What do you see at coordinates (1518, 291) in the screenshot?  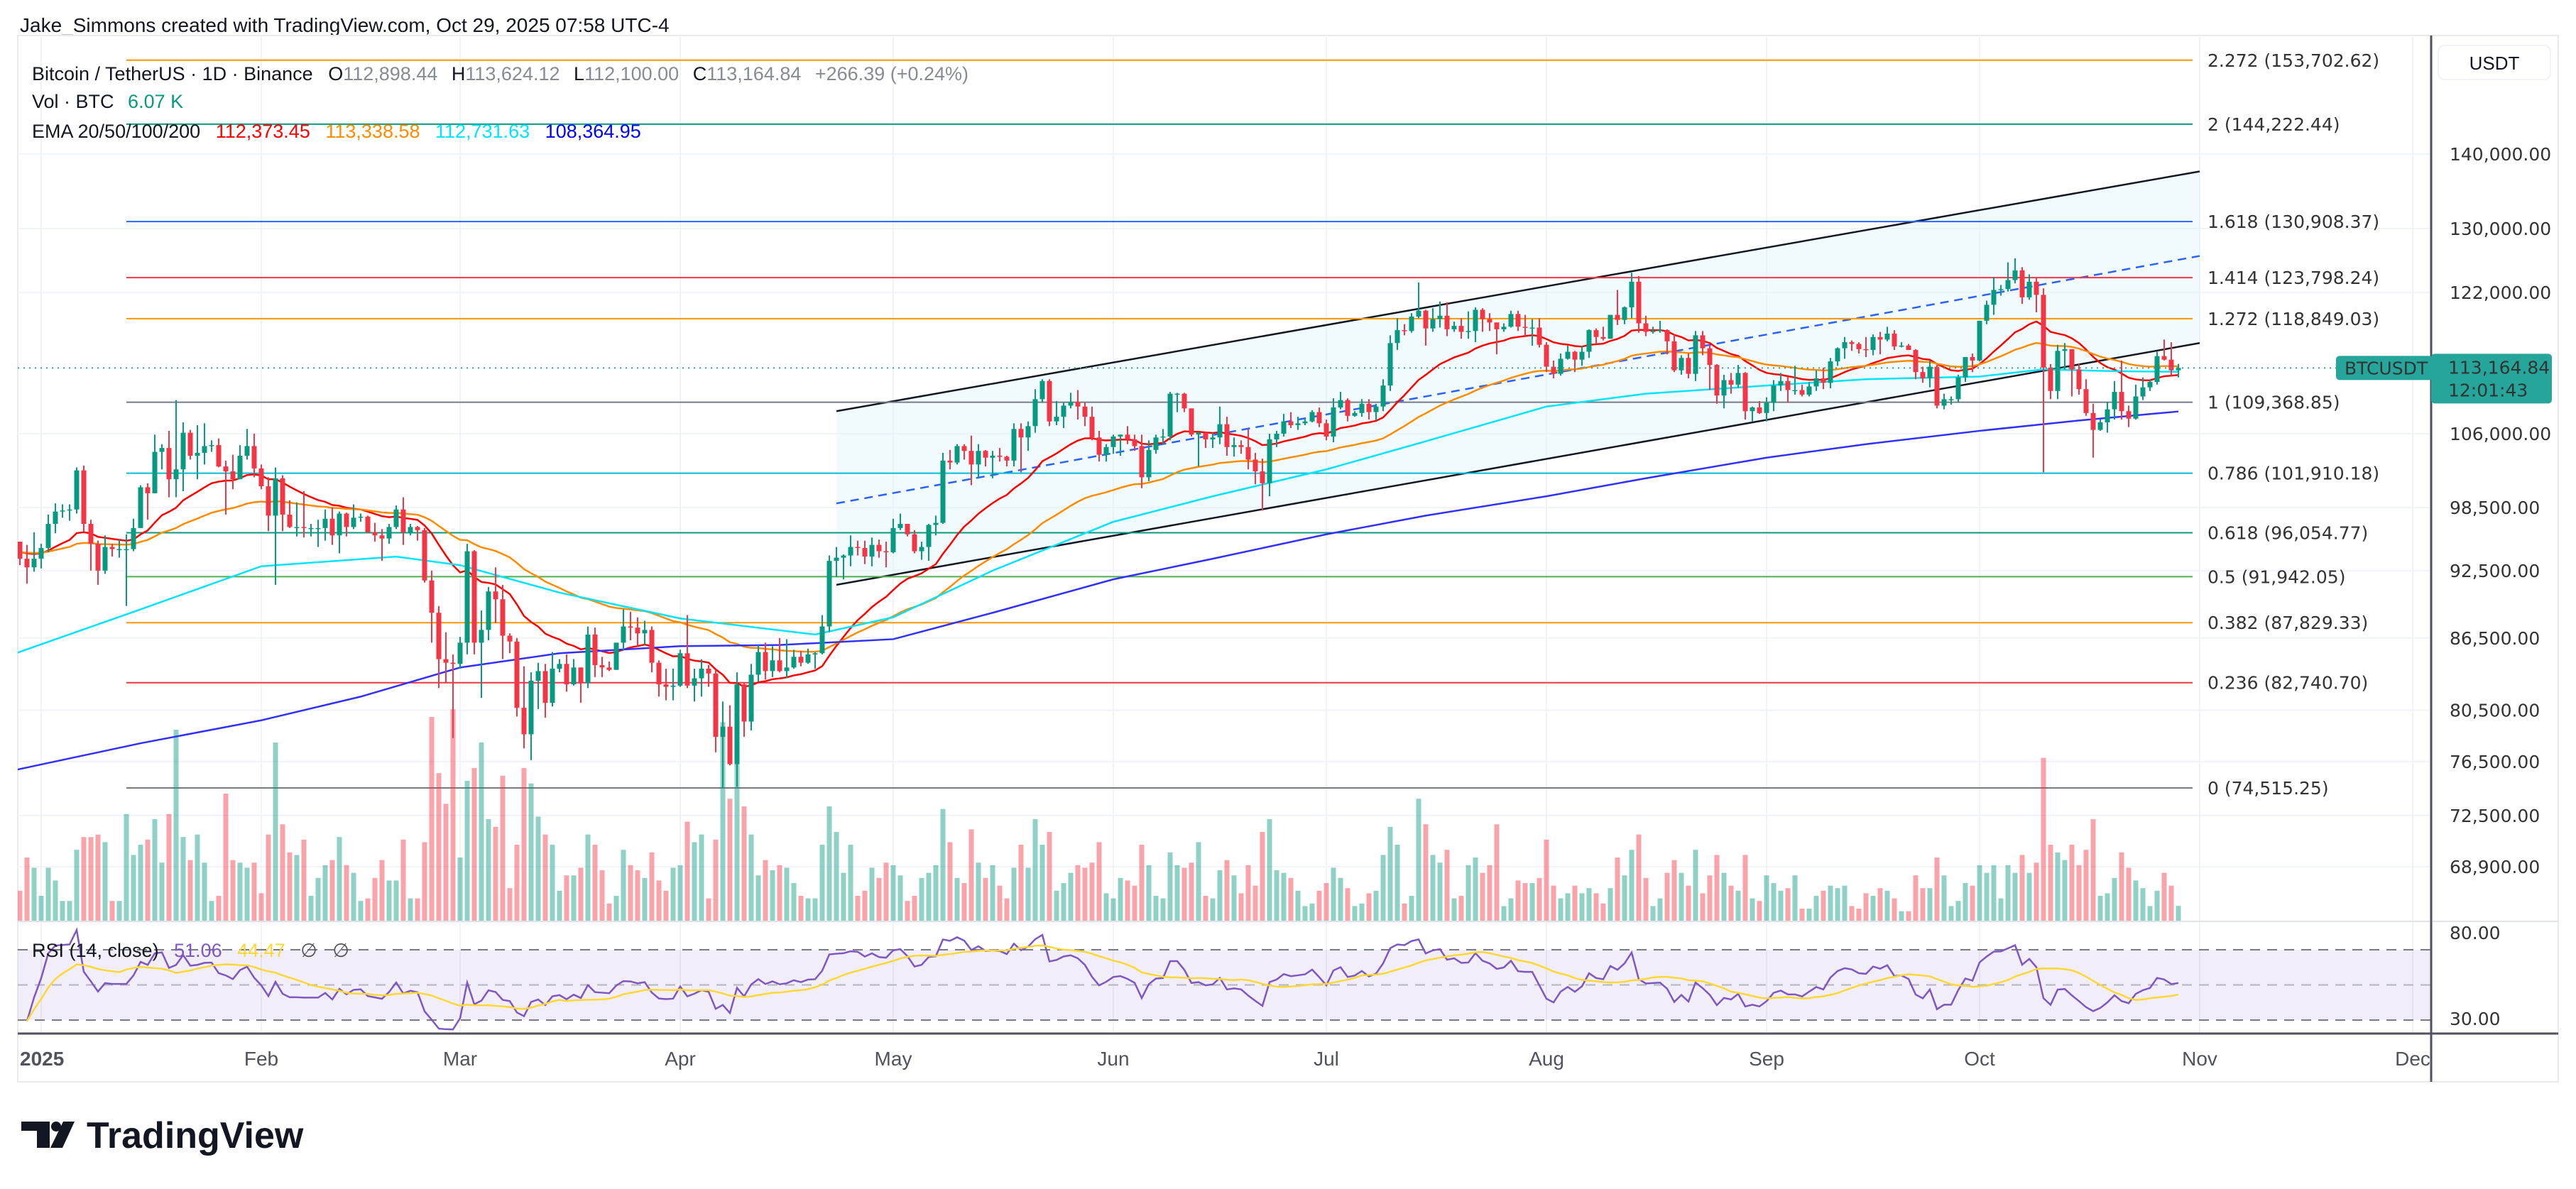 I see `channel-upper-line` at bounding box center [1518, 291].